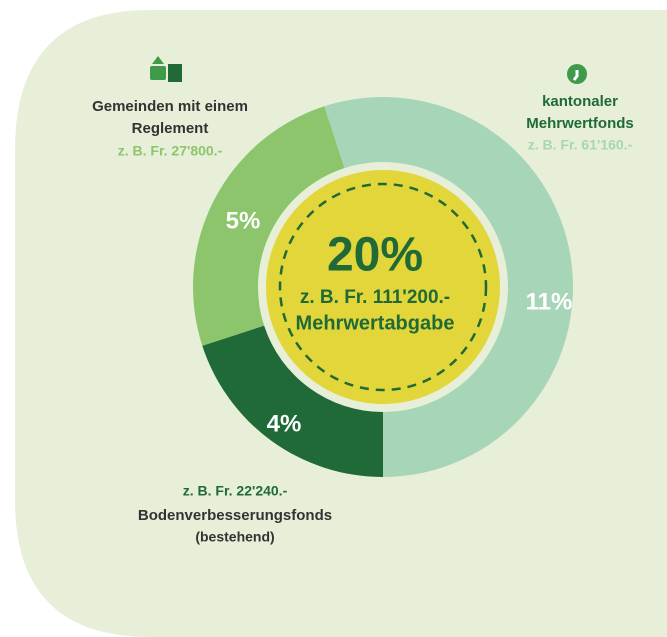  Describe the element at coordinates (170, 106) in the screenshot. I see `category-label: Gemeinden mit einem` at that location.